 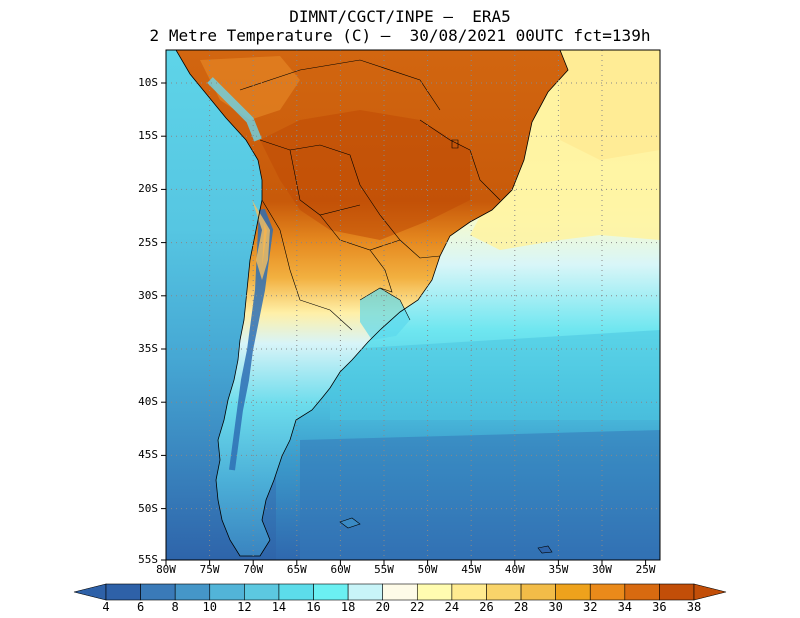 I want to click on lat-tick-label: 35S, so click(x=148, y=348).